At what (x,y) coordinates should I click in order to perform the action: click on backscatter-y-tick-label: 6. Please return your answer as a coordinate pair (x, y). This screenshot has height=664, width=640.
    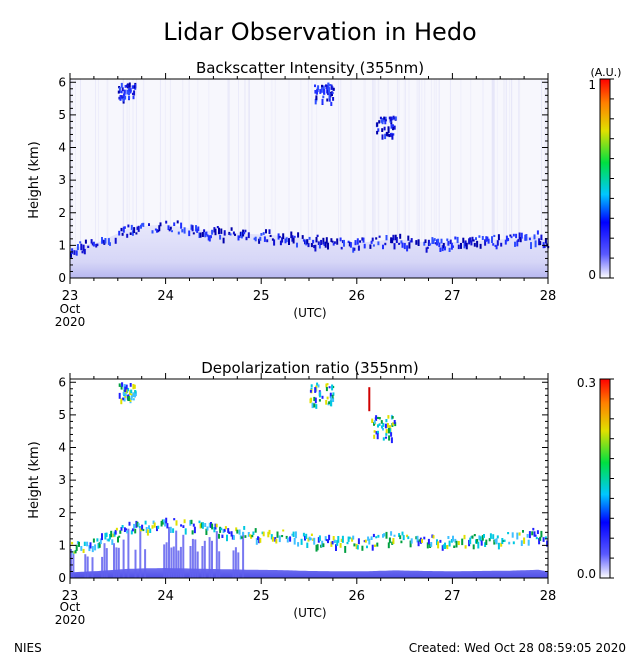
    Looking at the image, I should click on (62, 82).